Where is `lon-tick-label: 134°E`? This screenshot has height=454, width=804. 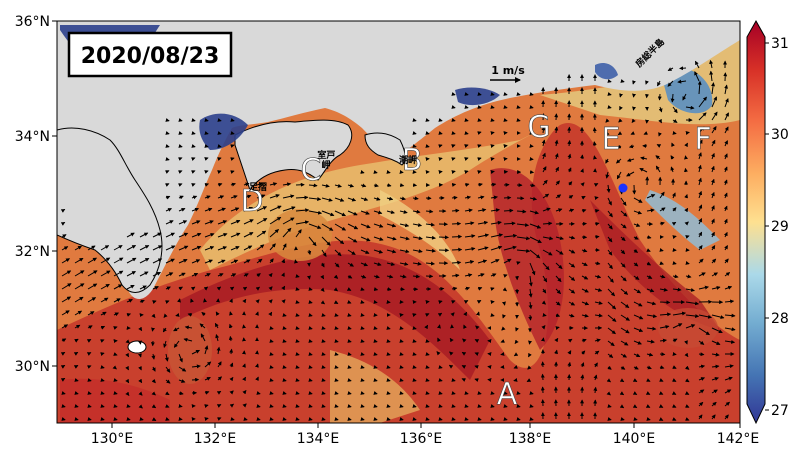
lon-tick-label: 134°E is located at coordinates (318, 439).